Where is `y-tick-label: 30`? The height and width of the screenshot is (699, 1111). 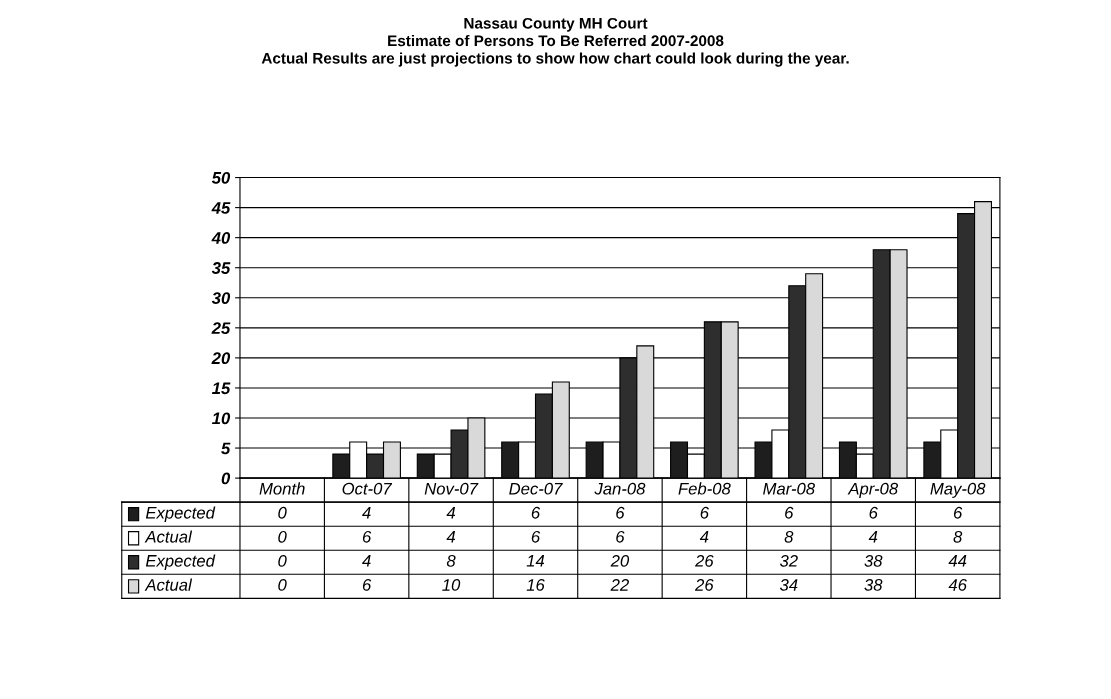 y-tick-label: 30 is located at coordinates (221, 298).